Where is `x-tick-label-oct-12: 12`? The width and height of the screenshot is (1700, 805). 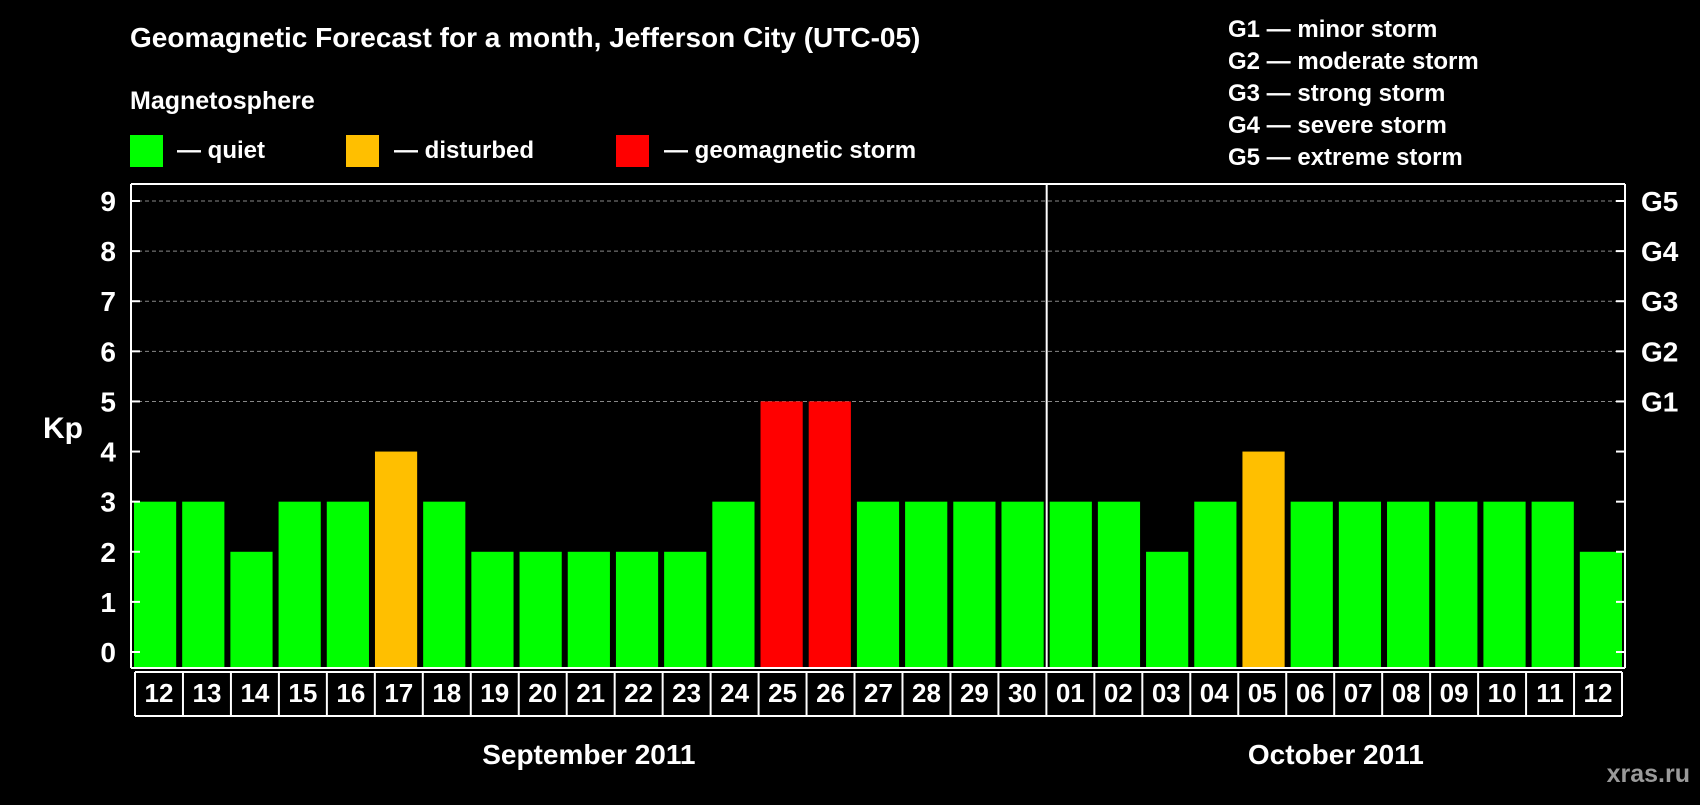
x-tick-label-oct-12: 12 is located at coordinates (1598, 693).